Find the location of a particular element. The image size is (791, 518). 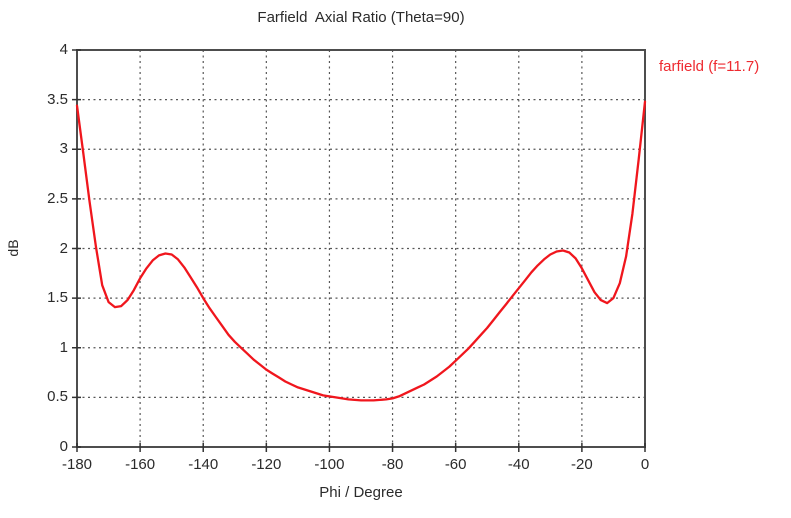

x-tick-label: -180 is located at coordinates (77, 464).